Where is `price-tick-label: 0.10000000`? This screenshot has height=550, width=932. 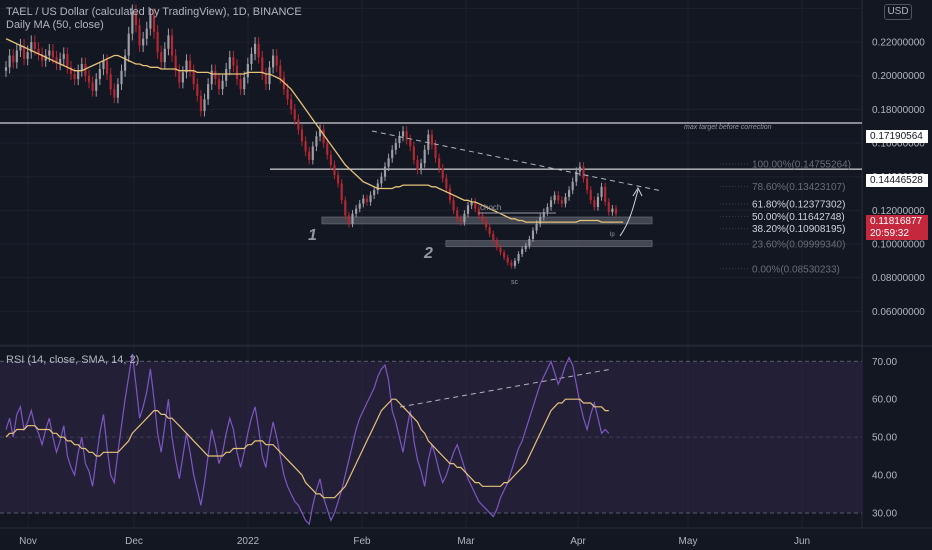 price-tick-label: 0.10000000 is located at coordinates (898, 245).